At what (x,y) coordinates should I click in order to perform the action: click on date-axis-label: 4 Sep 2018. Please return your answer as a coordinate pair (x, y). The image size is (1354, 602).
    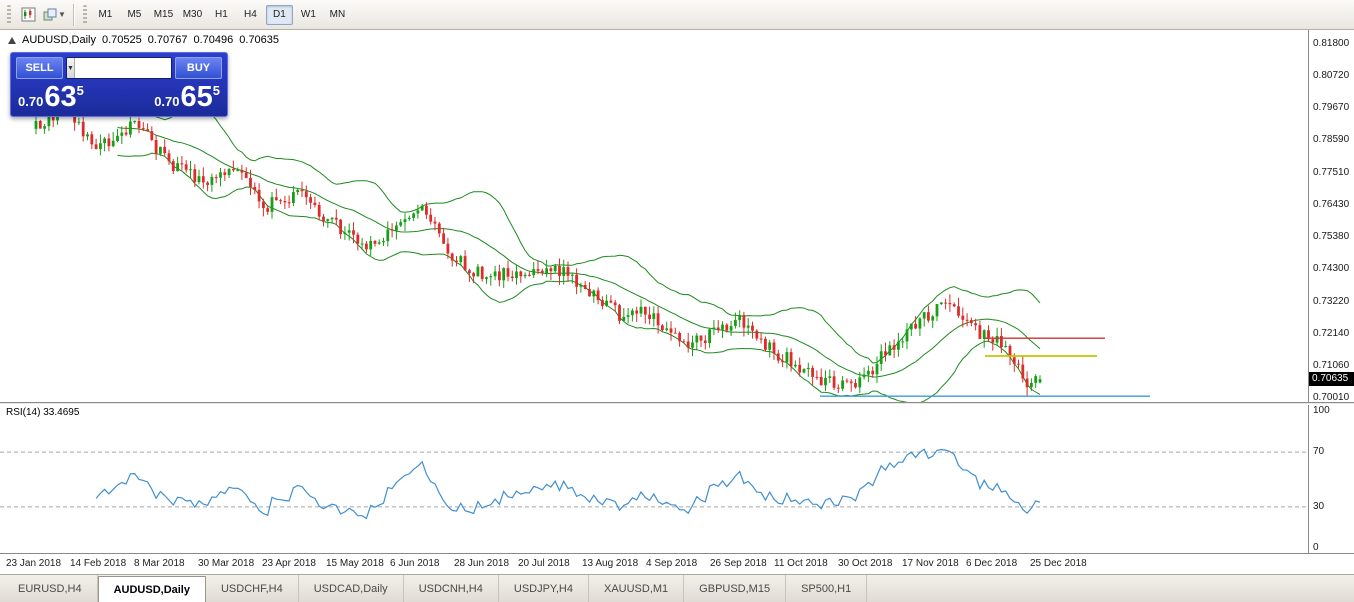
    Looking at the image, I should click on (672, 563).